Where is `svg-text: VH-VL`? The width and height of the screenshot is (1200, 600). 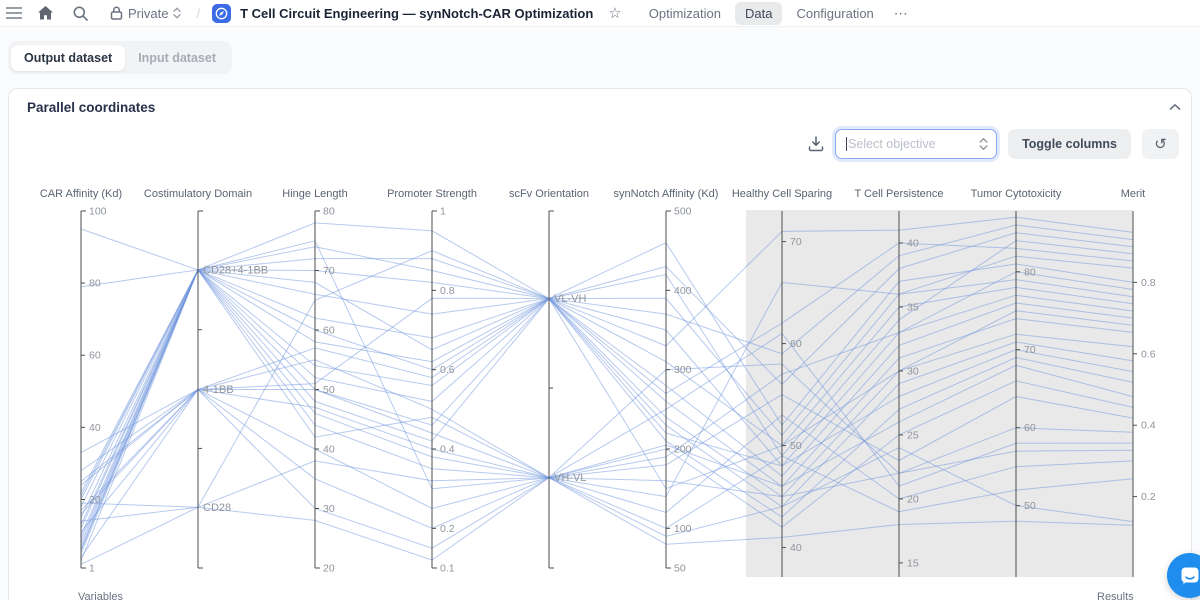 svg-text: VH-VL is located at coordinates (570, 478).